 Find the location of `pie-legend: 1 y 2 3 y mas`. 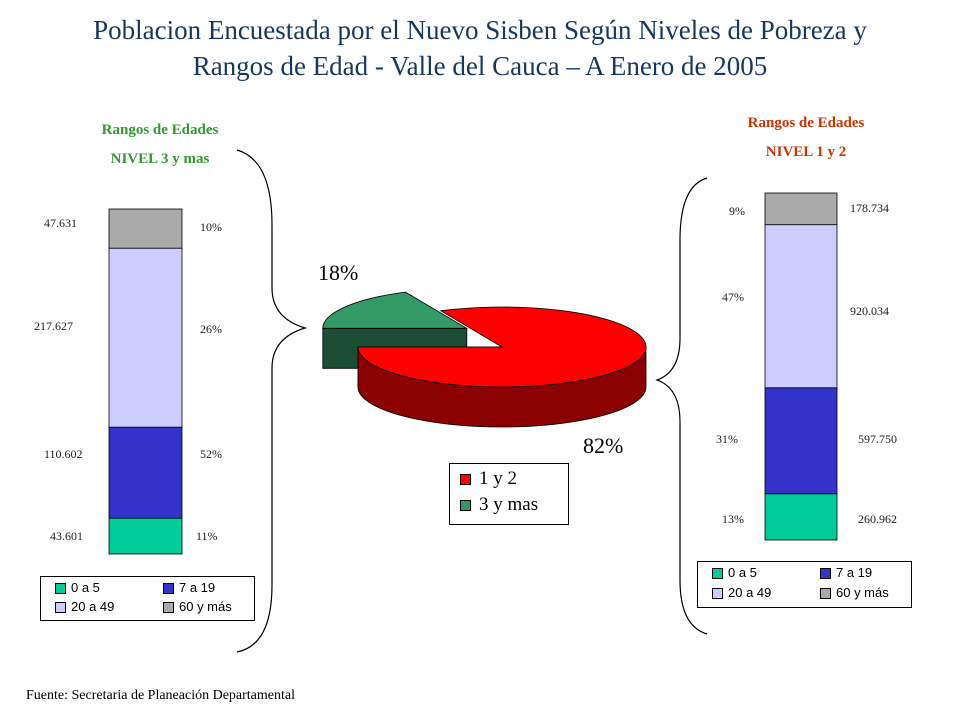

pie-legend: 1 y 2 3 y mas is located at coordinates (509, 494).